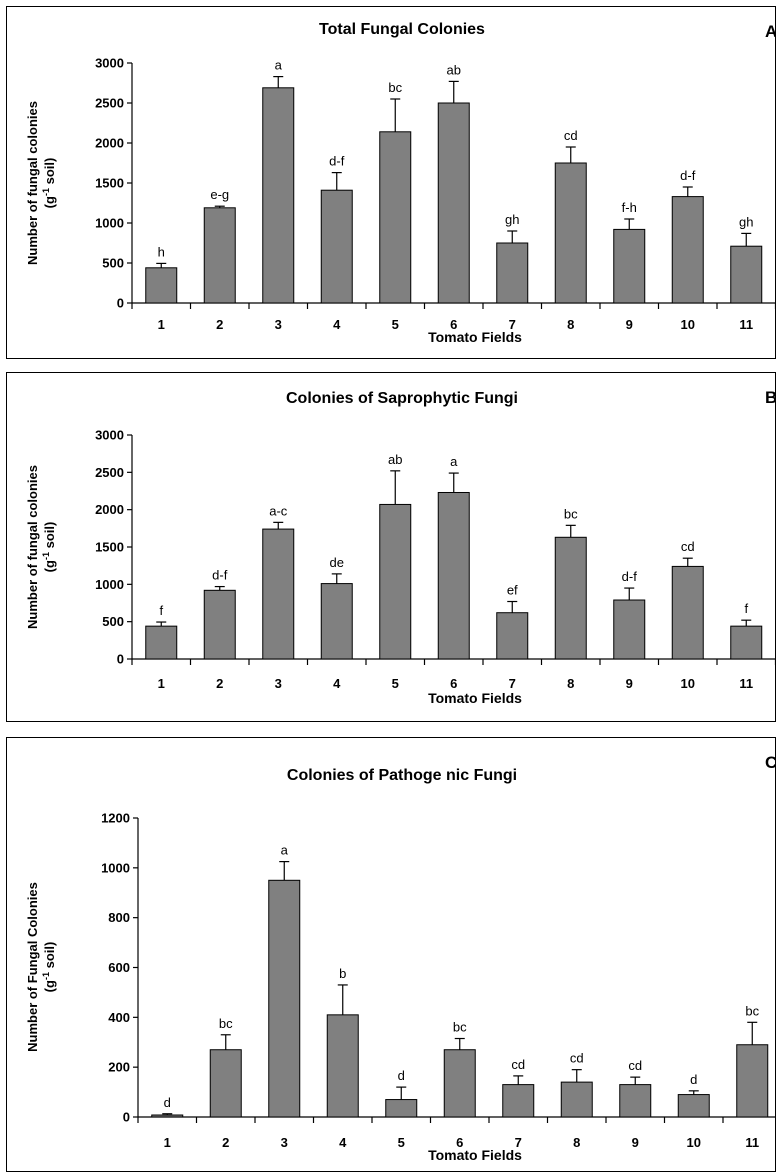  Describe the element at coordinates (119, 1067) in the screenshot. I see `y-tick-label: 200` at that location.